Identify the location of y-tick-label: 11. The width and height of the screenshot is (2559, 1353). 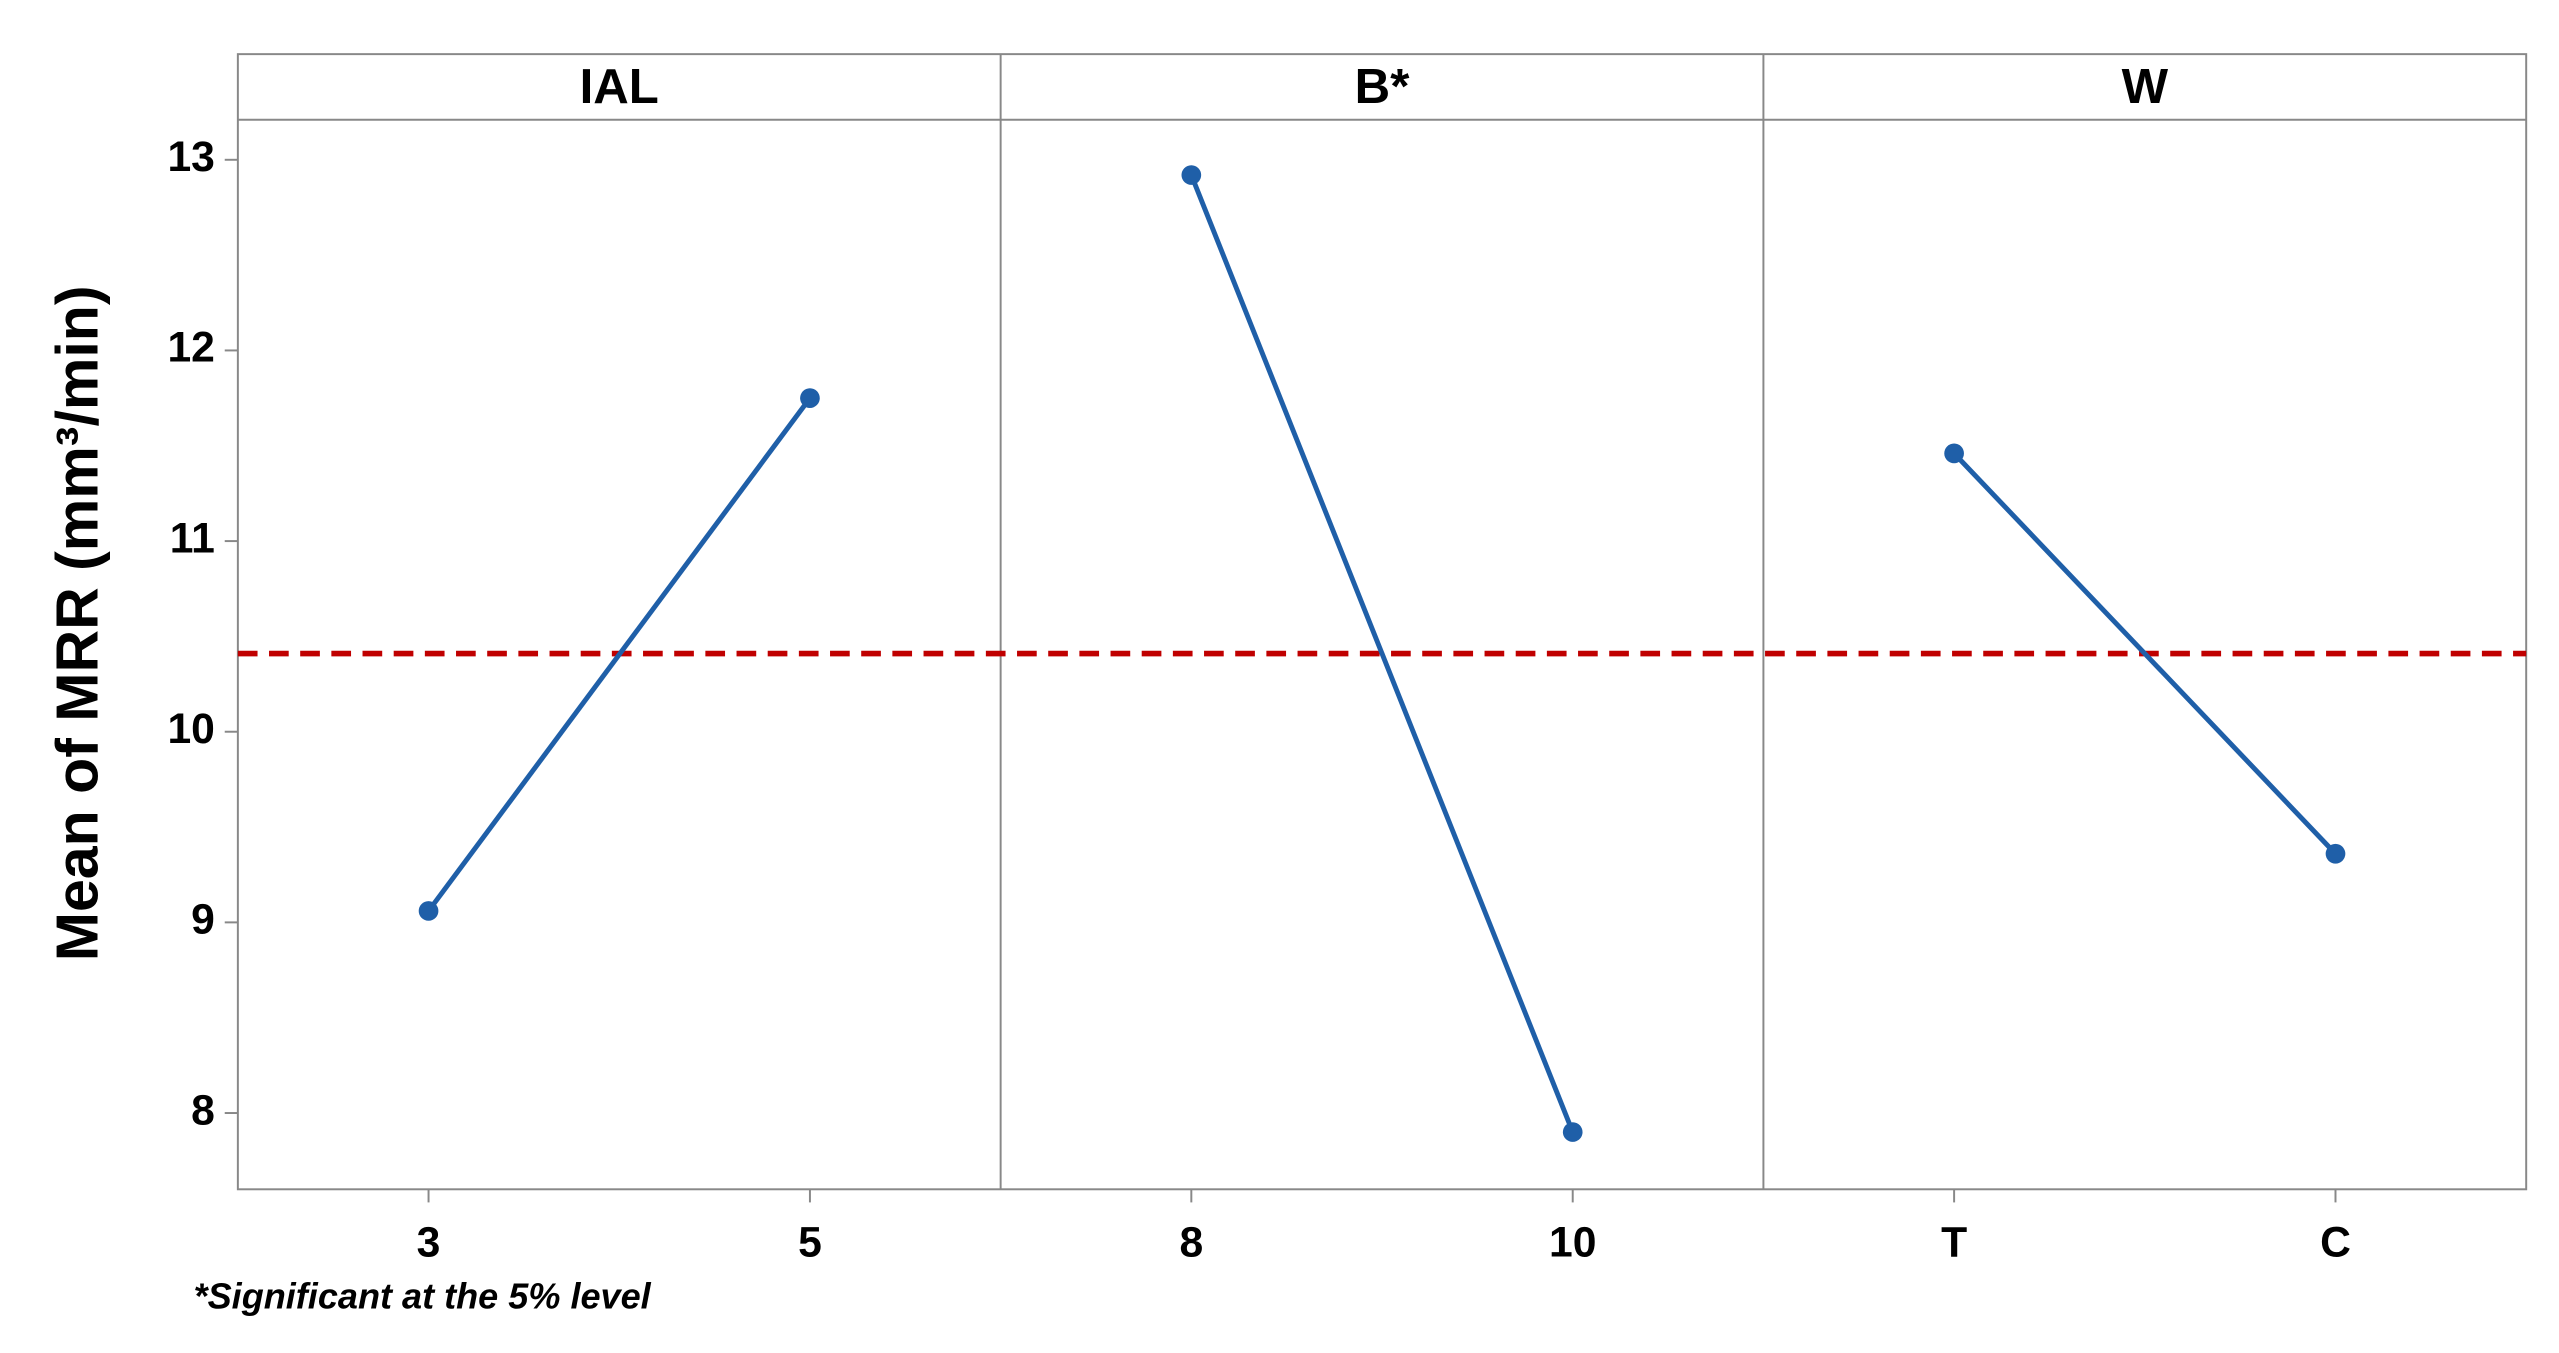
(192, 538).